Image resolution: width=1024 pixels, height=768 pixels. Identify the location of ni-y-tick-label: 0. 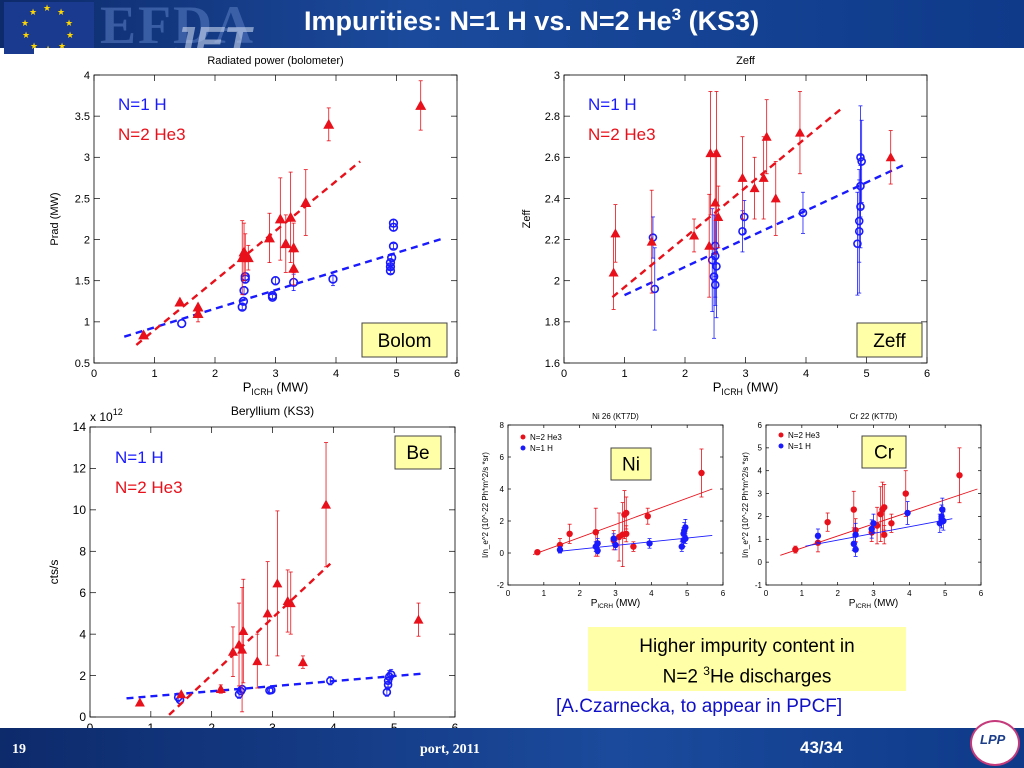
(502, 553).